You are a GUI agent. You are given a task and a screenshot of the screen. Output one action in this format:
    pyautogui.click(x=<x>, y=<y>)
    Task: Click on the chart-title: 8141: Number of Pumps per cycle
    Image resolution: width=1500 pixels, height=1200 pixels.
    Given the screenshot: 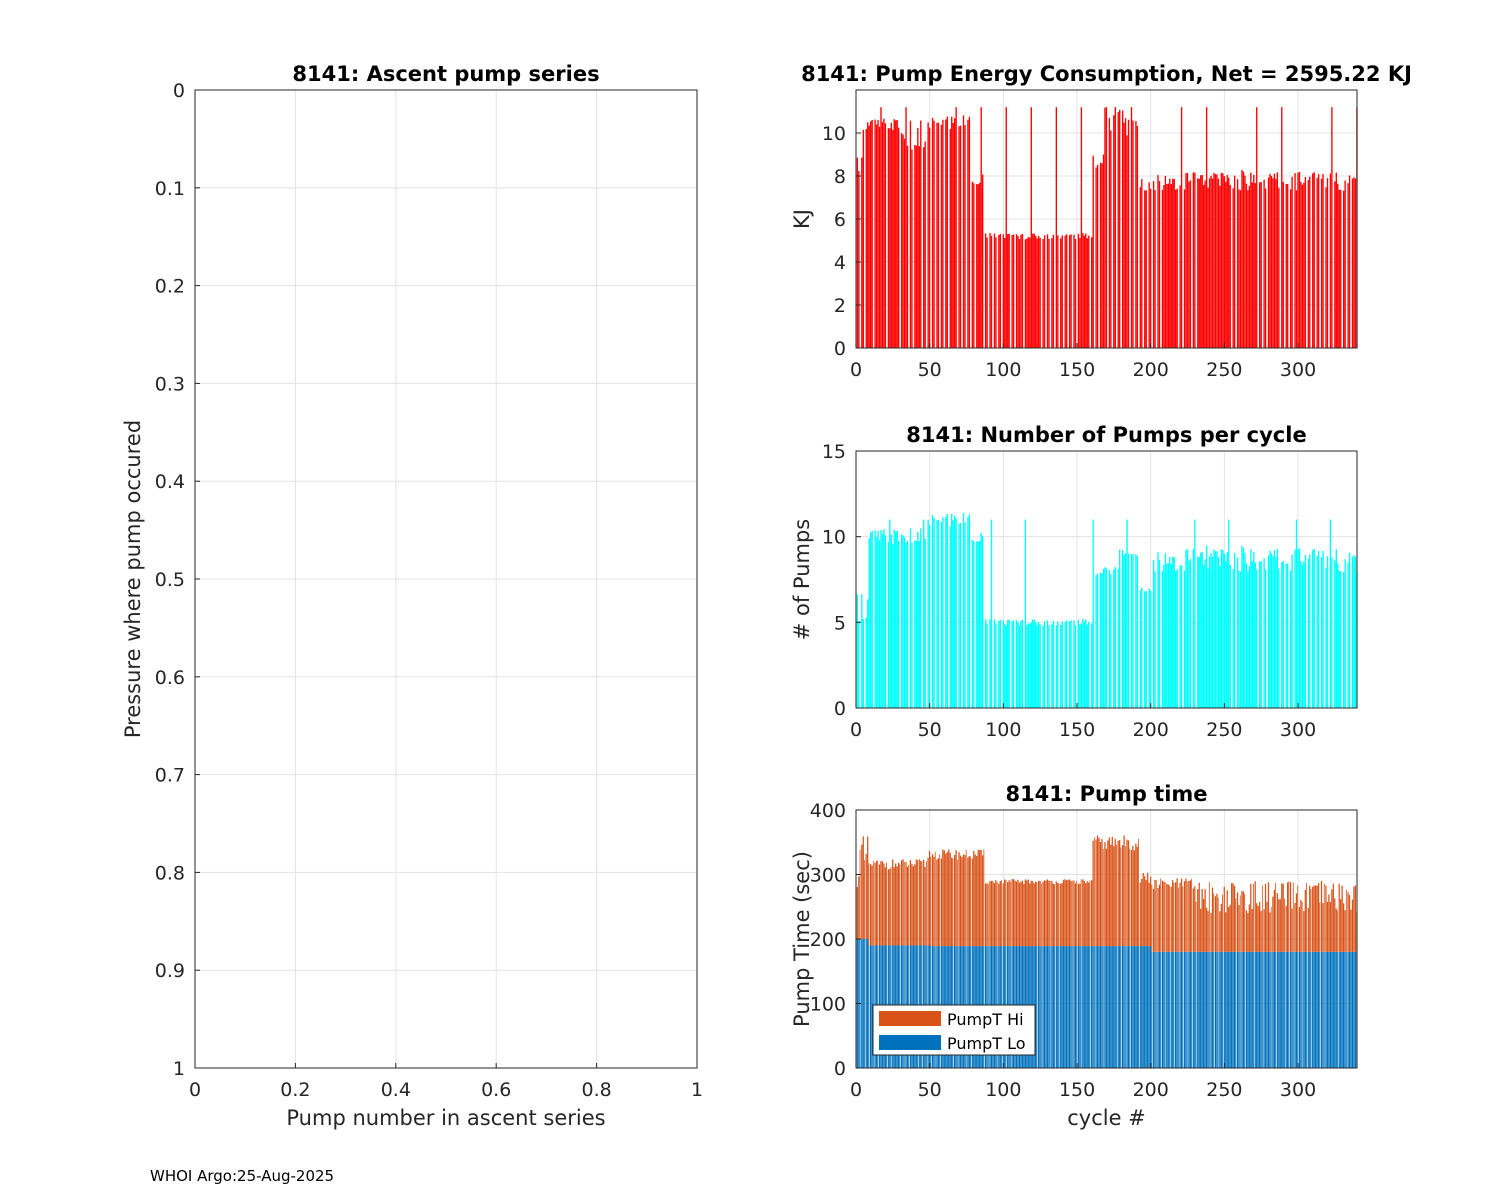 What is the action you would take?
    pyautogui.click(x=1106, y=435)
    